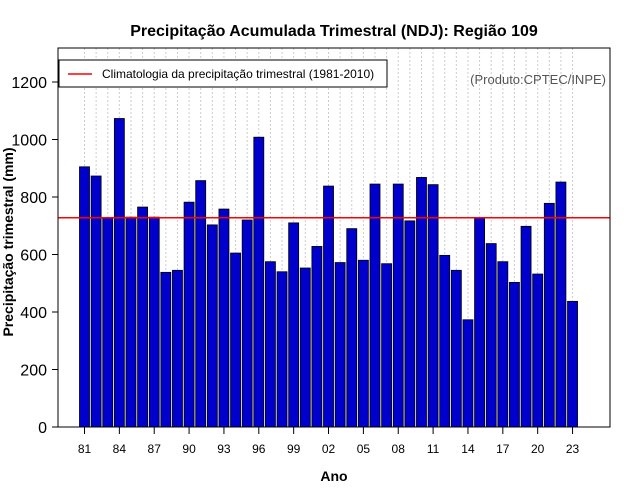  I want to click on y-tick-label: 1200, so click(29, 83).